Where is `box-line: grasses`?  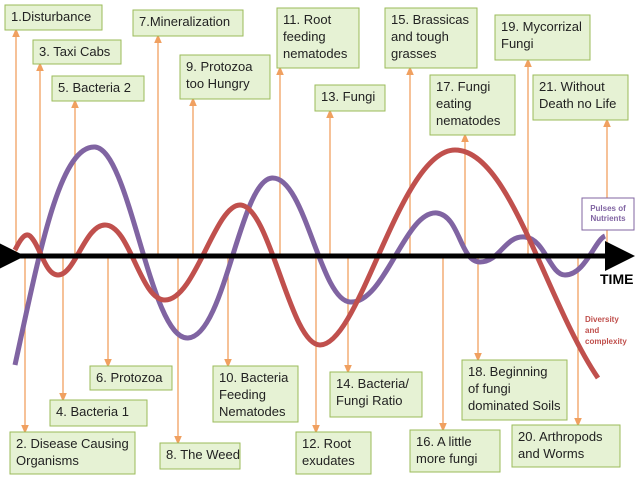
box-line: grasses is located at coordinates (414, 53).